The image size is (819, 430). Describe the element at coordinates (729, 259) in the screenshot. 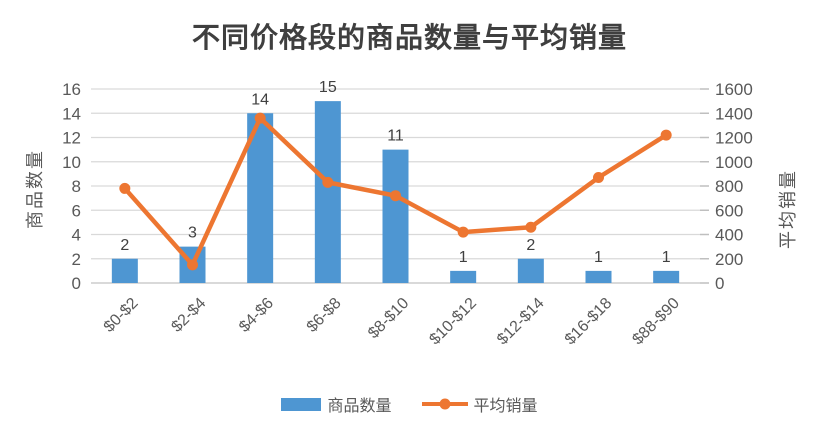

I see `right-axis-tick-label: 200` at that location.